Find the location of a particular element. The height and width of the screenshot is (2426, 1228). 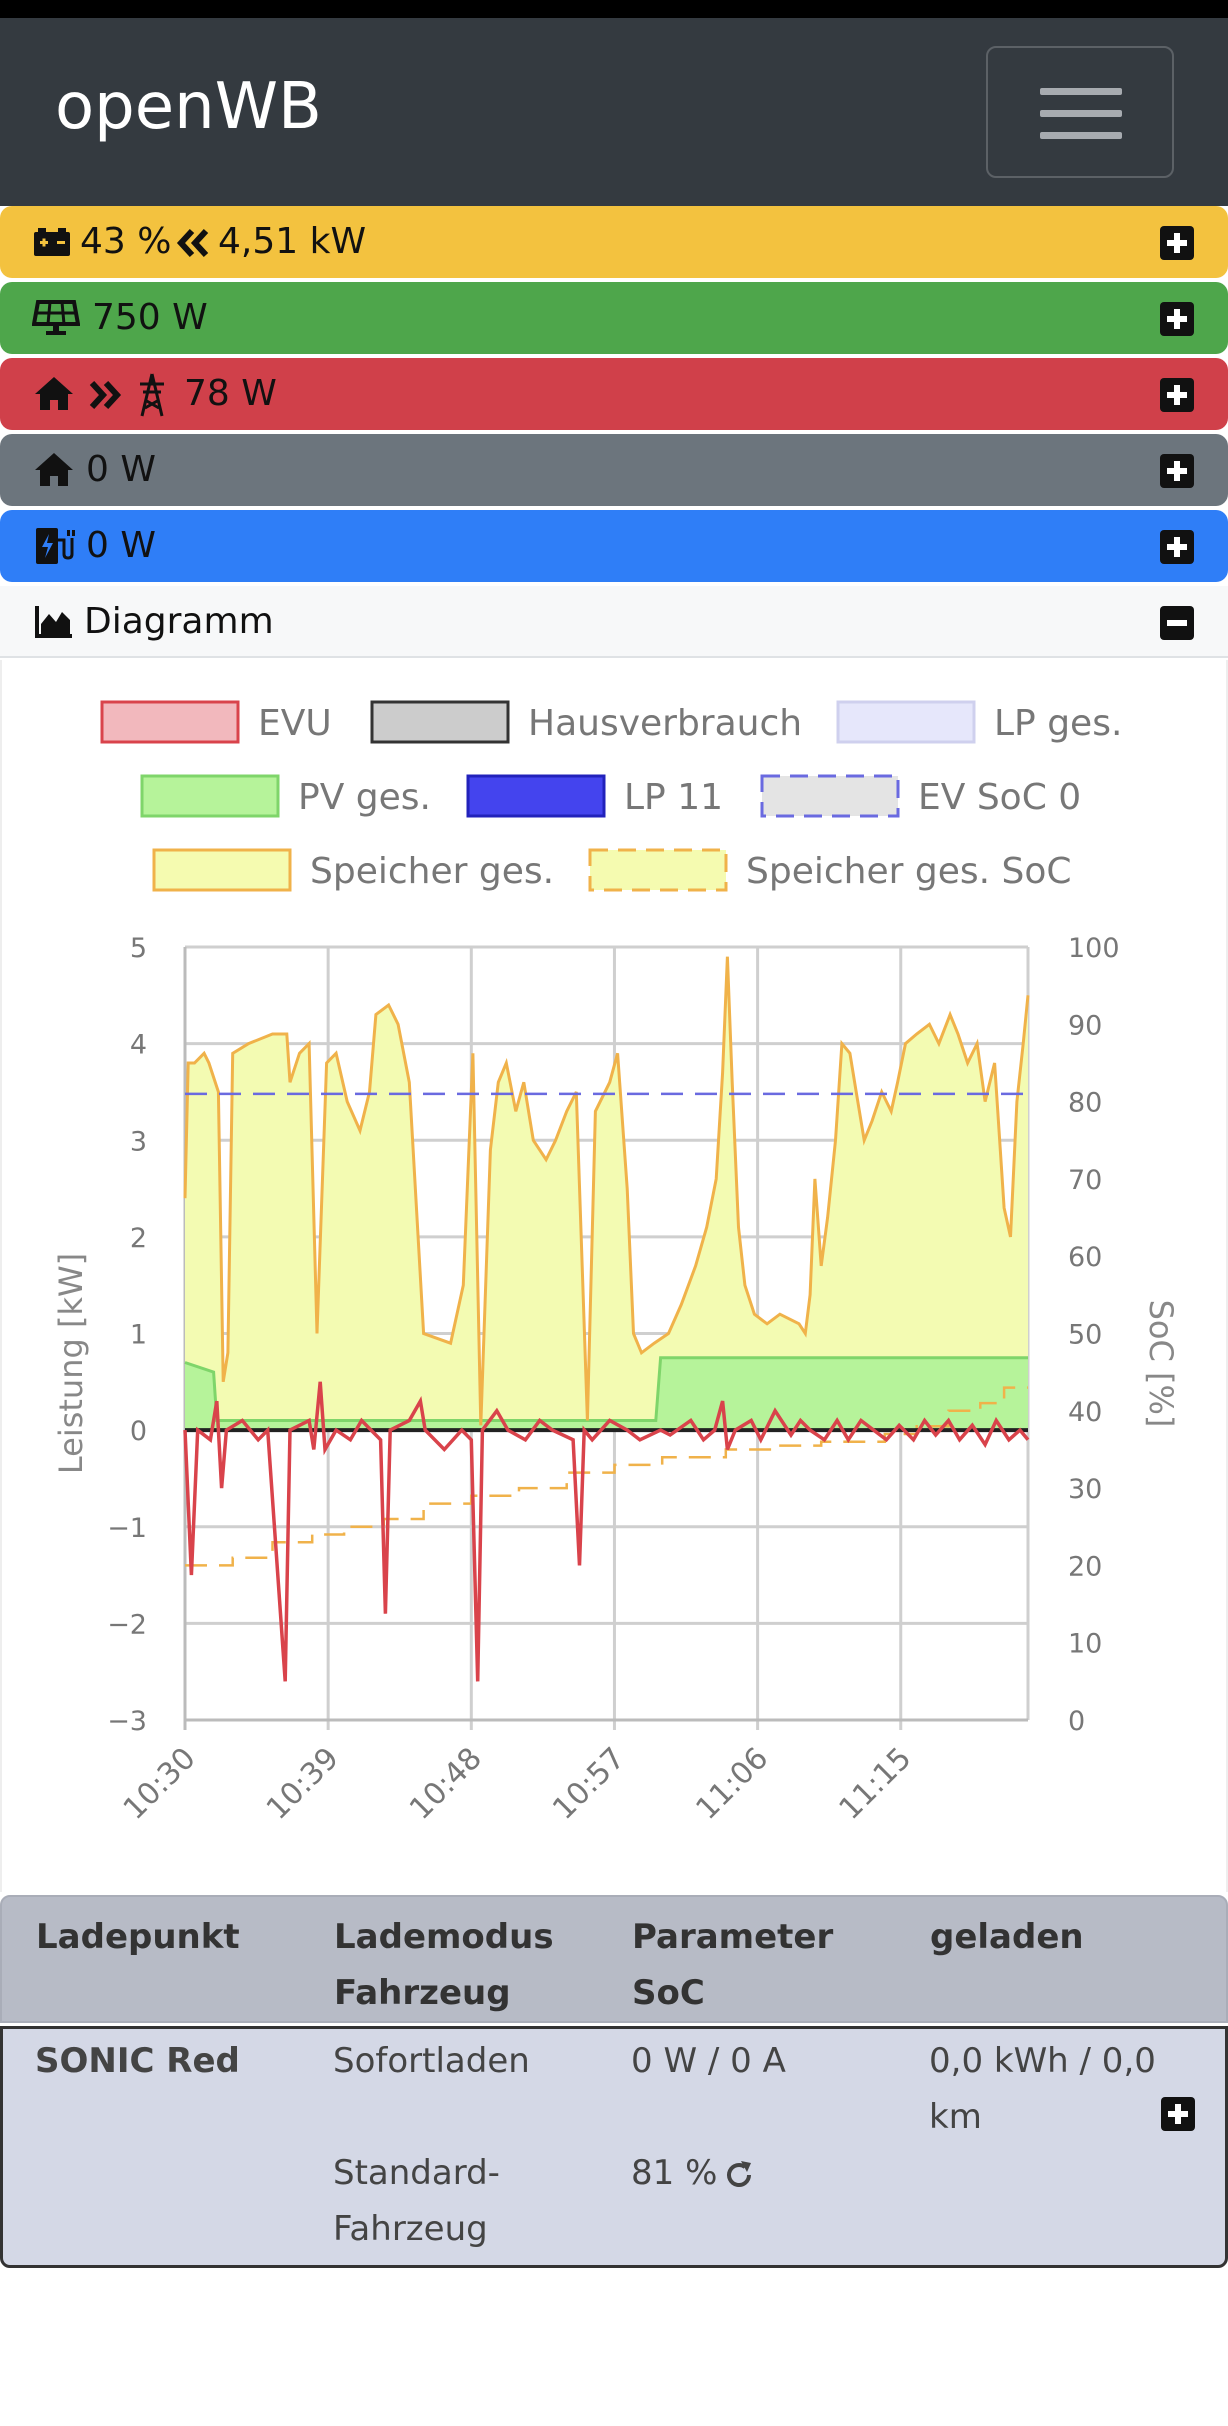

speicher-line is located at coordinates (606, 1191).